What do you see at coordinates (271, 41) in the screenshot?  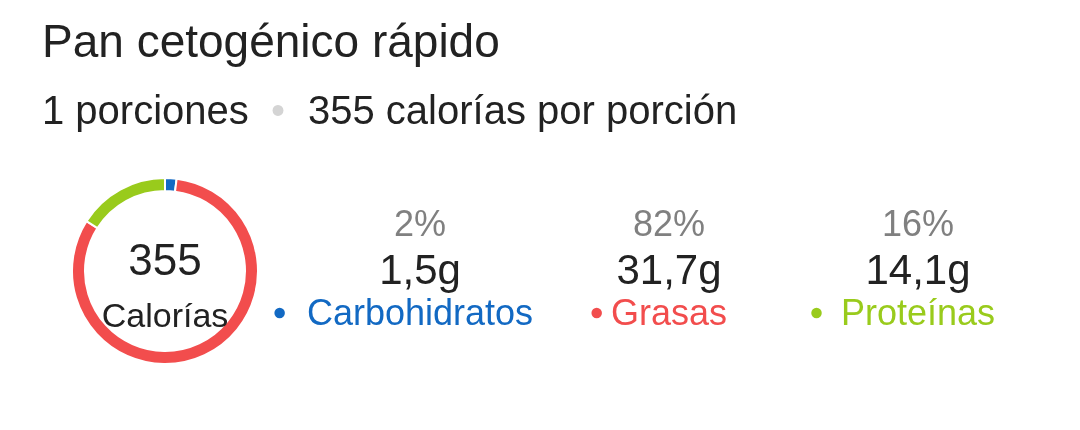 I see `chart-title: Pan cetogénico rápido` at bounding box center [271, 41].